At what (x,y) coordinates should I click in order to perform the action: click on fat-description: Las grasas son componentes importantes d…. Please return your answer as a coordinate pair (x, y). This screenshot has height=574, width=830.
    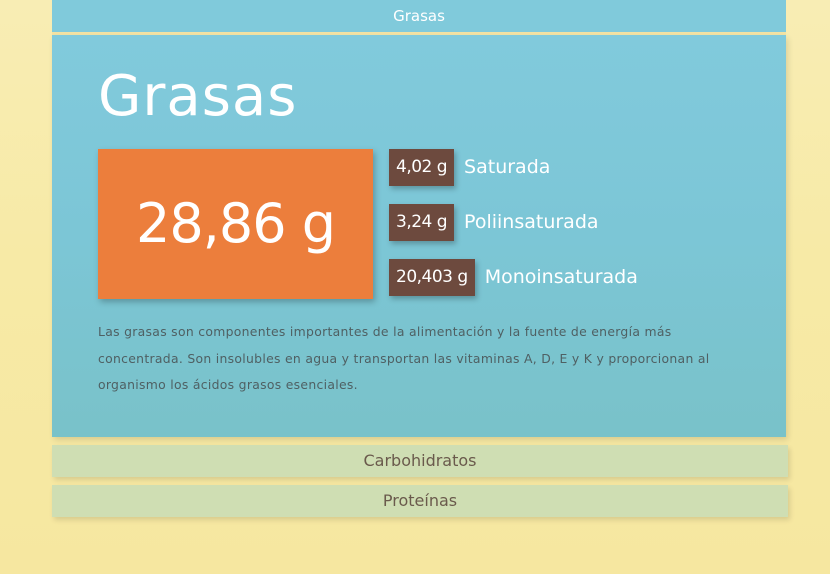
    Looking at the image, I should click on (404, 358).